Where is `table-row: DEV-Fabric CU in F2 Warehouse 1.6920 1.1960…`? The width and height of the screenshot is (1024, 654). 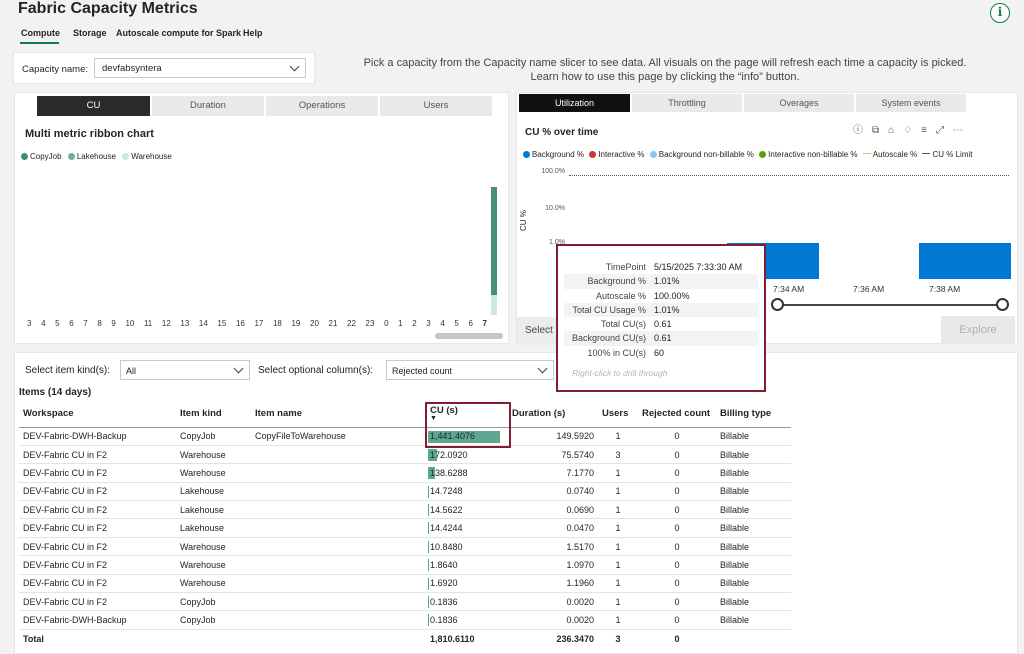 table-row: DEV-Fabric CU in F2 Warehouse 1.6920 1.1960… is located at coordinates (405, 584).